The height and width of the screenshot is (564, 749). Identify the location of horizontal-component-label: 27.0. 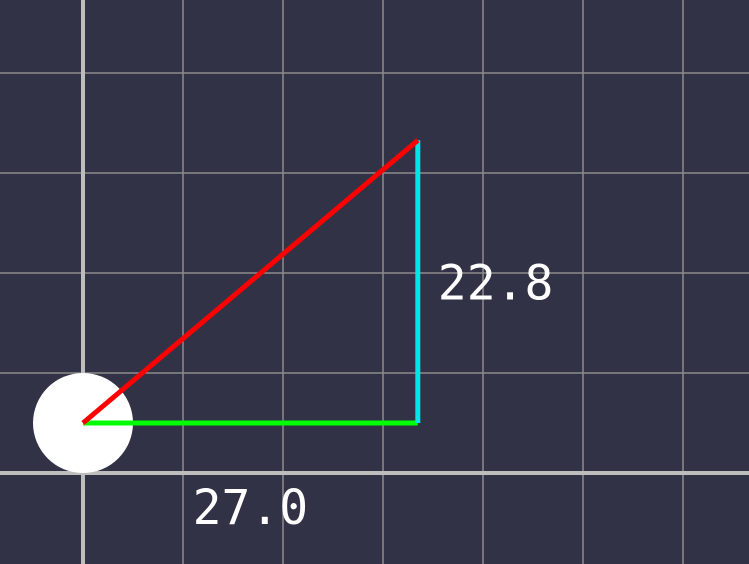
(251, 508).